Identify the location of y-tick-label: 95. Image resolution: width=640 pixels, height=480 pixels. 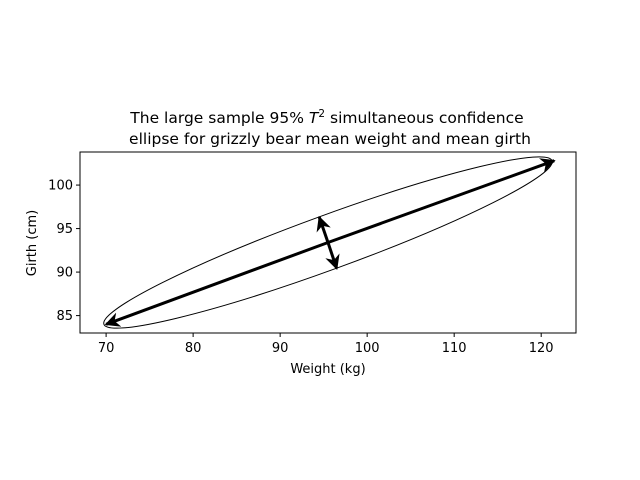
(64, 229).